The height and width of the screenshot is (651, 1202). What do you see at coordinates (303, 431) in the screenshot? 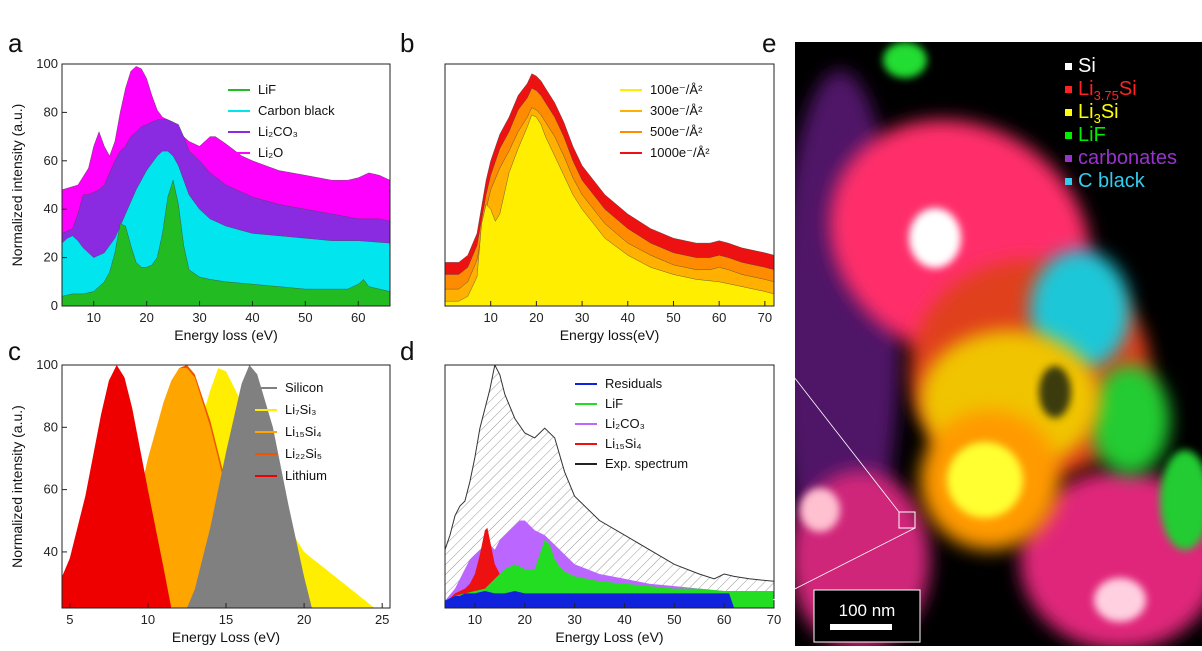
I see `legend-entry-c: Li₁₅Si₄` at bounding box center [303, 431].